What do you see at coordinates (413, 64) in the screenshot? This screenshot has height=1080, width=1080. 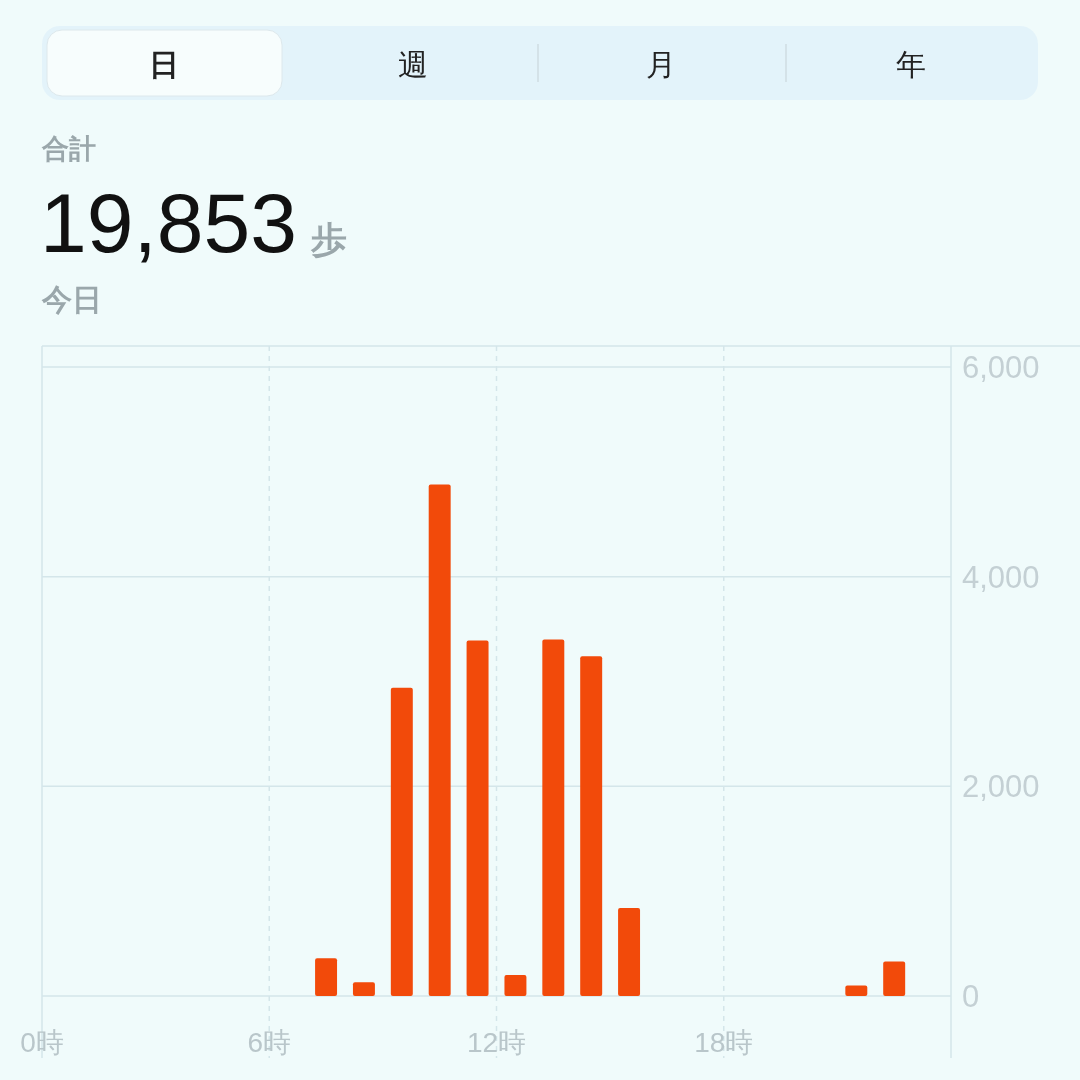 I see `text: 週` at bounding box center [413, 64].